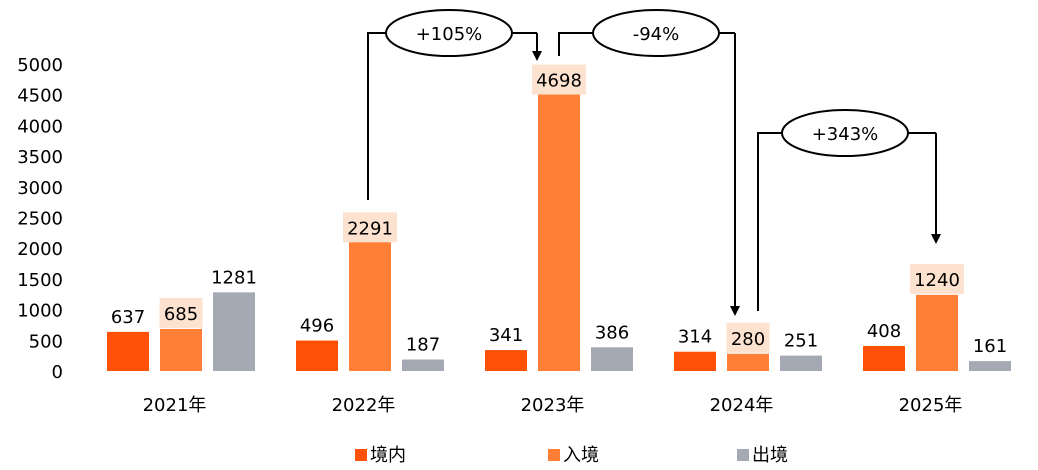 The width and height of the screenshot is (1038, 470). What do you see at coordinates (990, 346) in the screenshot?
I see `data-label: 161` at bounding box center [990, 346].